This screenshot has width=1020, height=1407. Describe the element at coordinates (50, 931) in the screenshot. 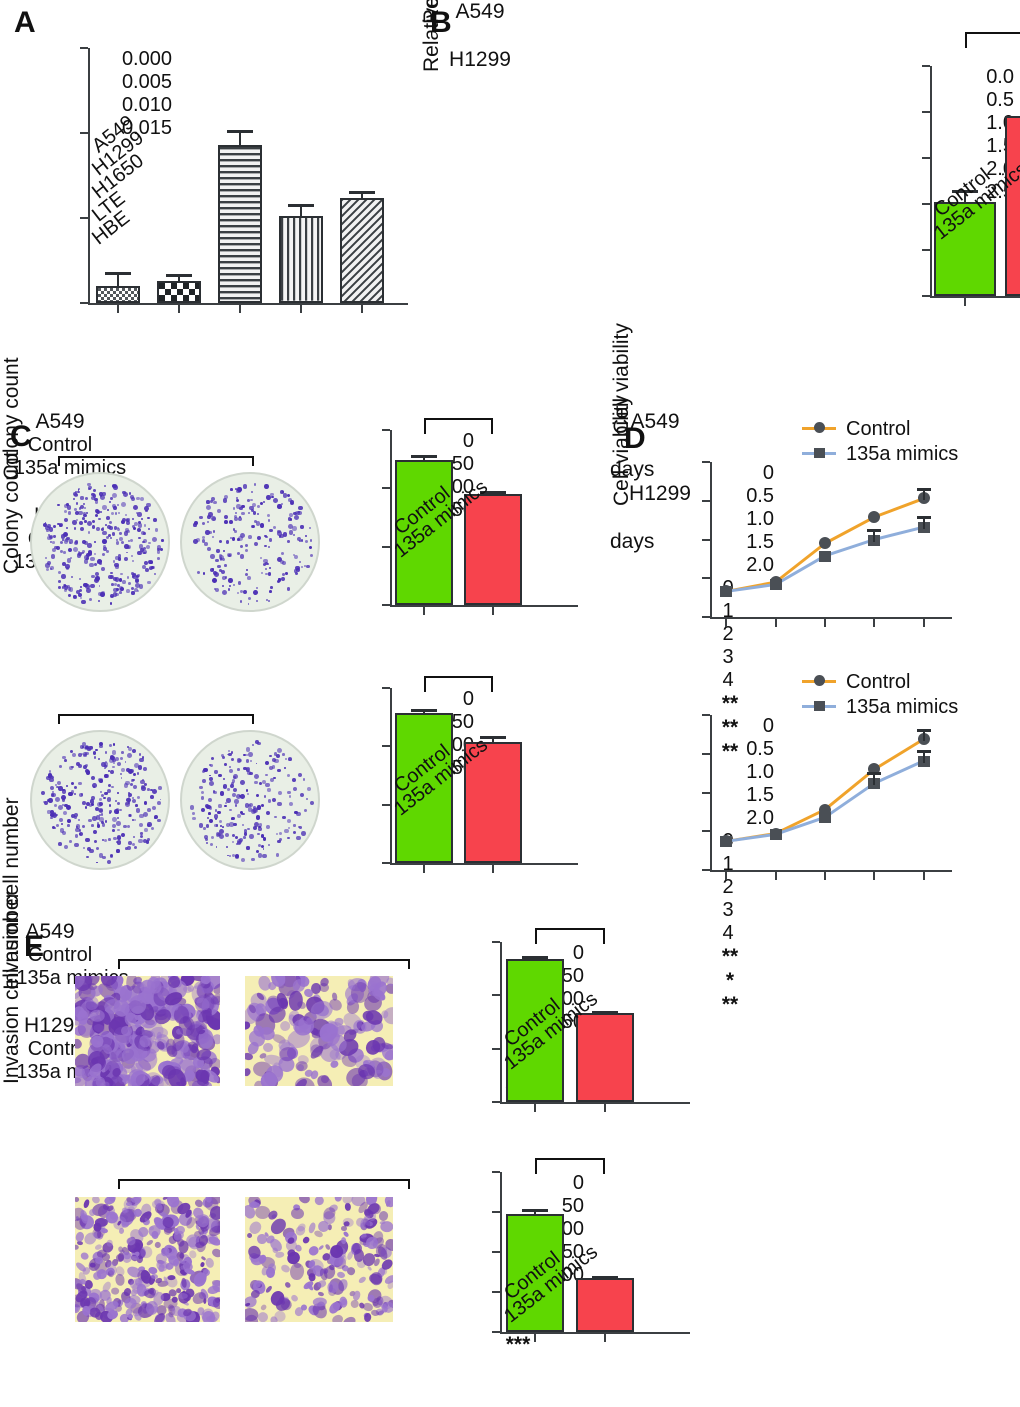

I see `panel-e-row-0-group-title: A549` at that location.